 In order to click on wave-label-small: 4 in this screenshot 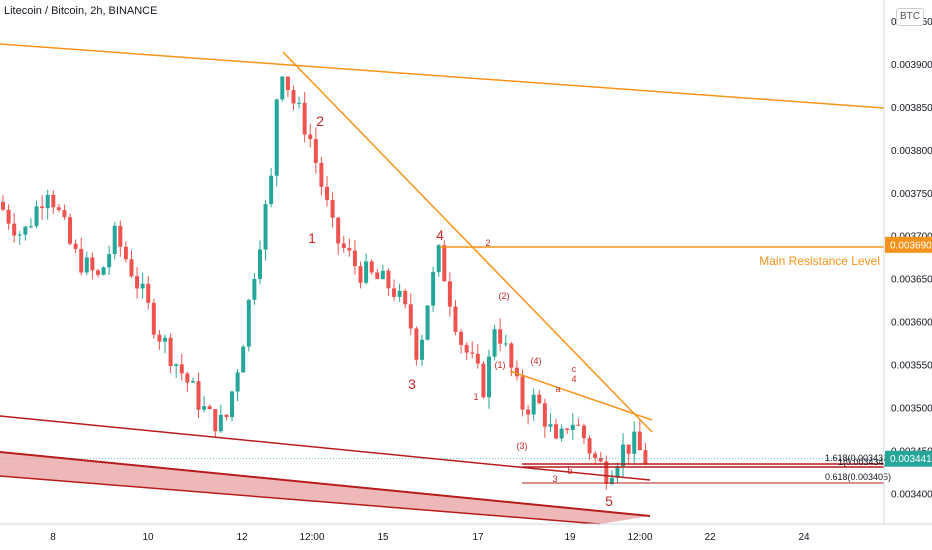, I will do `click(573, 379)`.